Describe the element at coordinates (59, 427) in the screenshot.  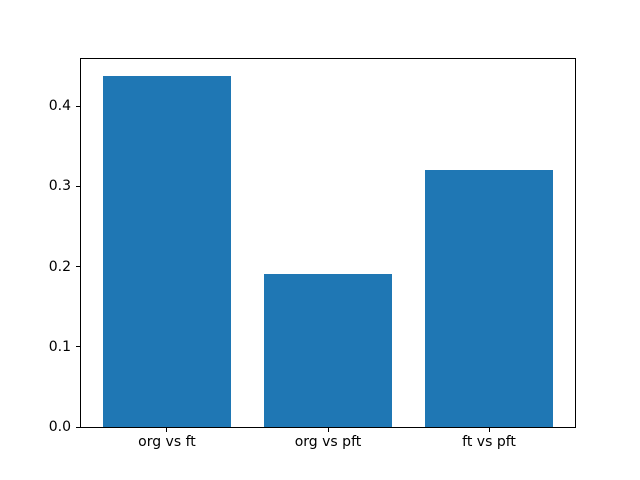
I see `y-tick-label: 0.0` at that location.